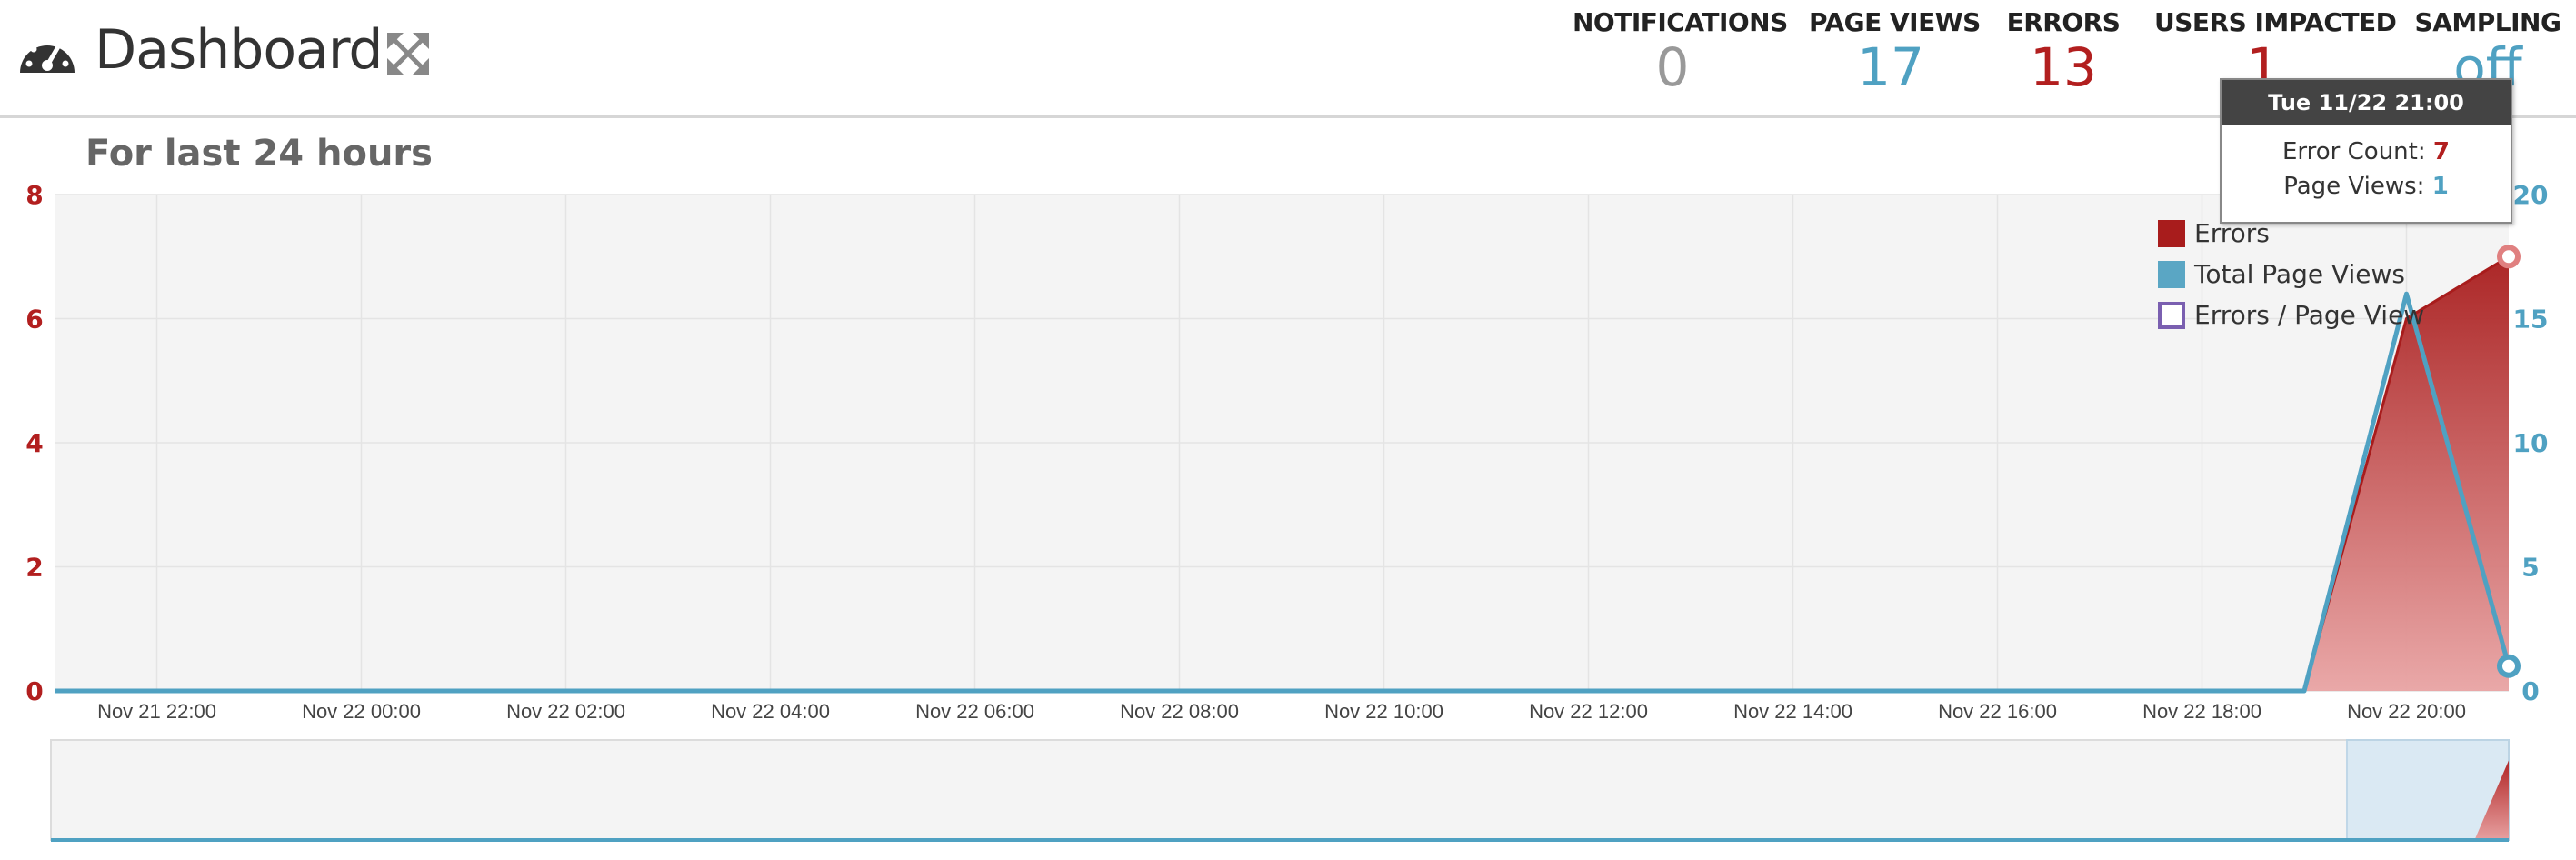 The image size is (2576, 860). I want to click on stat-notifications: NOTIFICATIONS 0, so click(1680, 53).